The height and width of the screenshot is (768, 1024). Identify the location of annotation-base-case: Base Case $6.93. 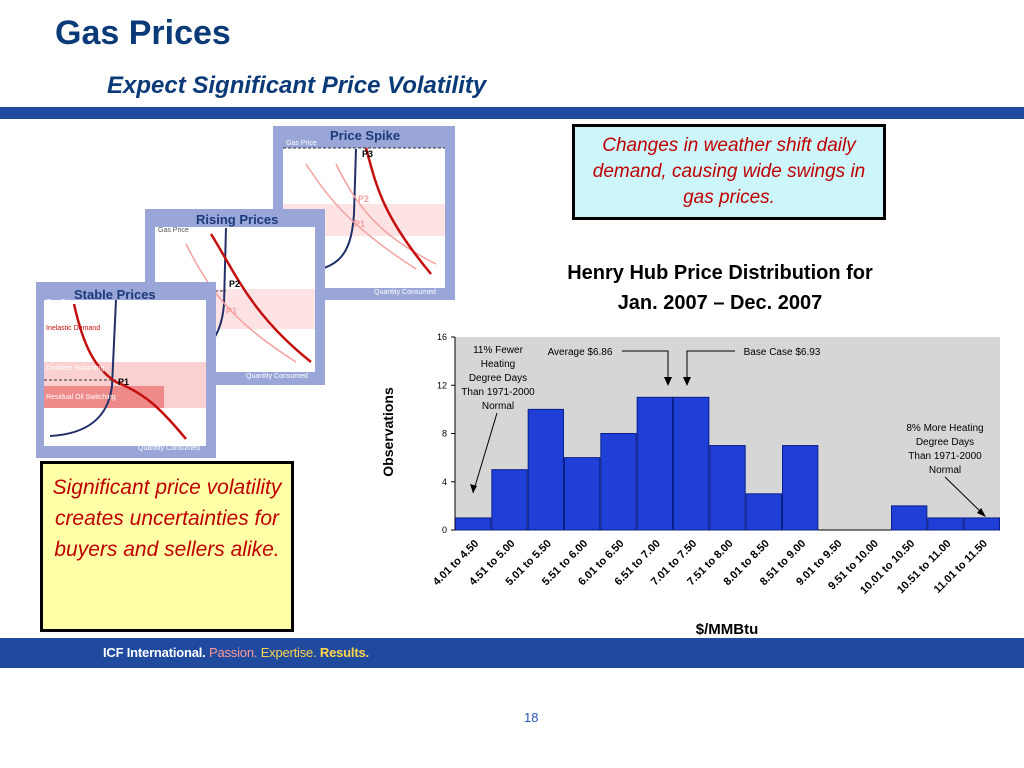
(752, 366).